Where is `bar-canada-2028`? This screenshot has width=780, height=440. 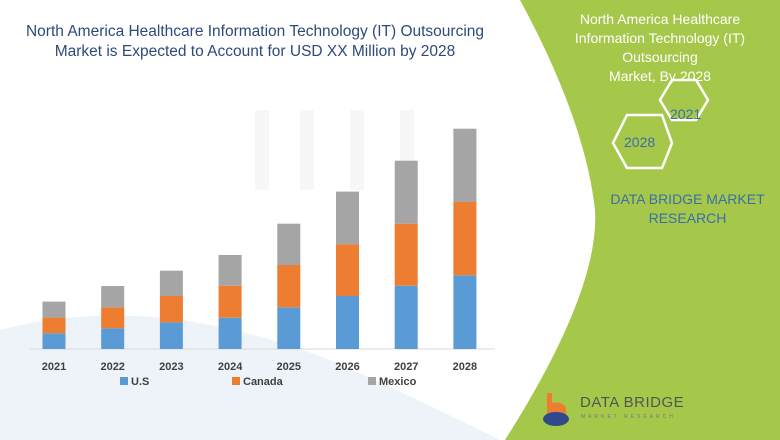 bar-canada-2028 is located at coordinates (465, 239).